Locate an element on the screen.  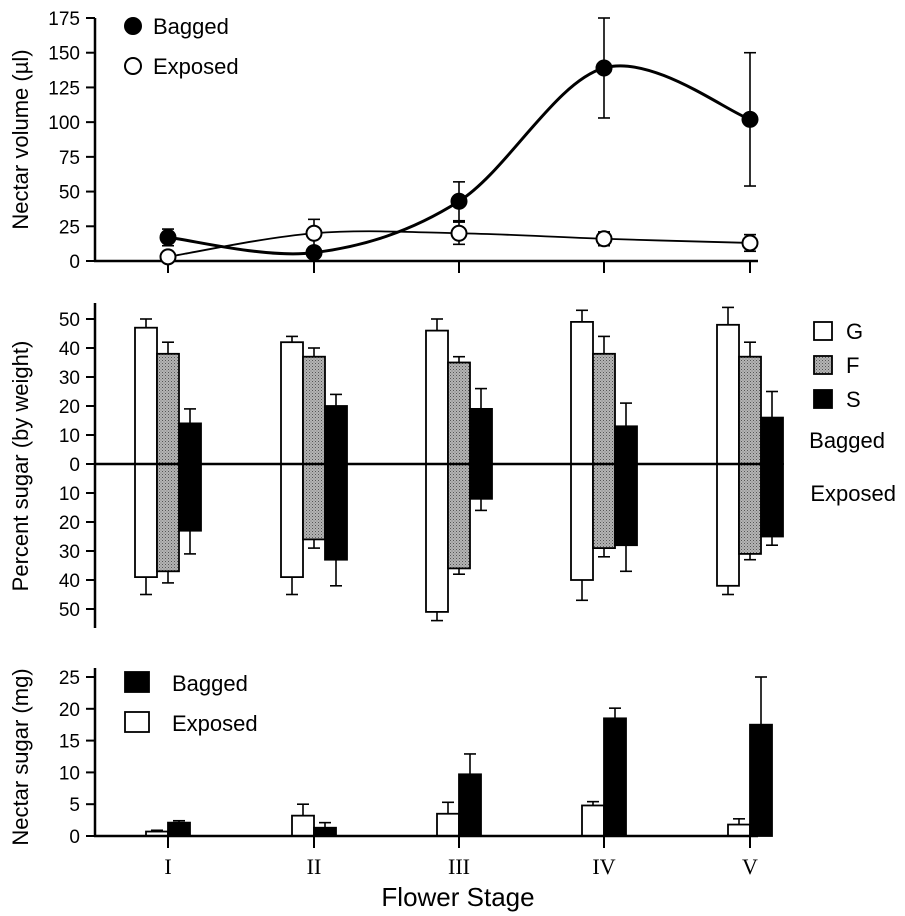
x-tick-label-V: V is located at coordinates (750, 866).